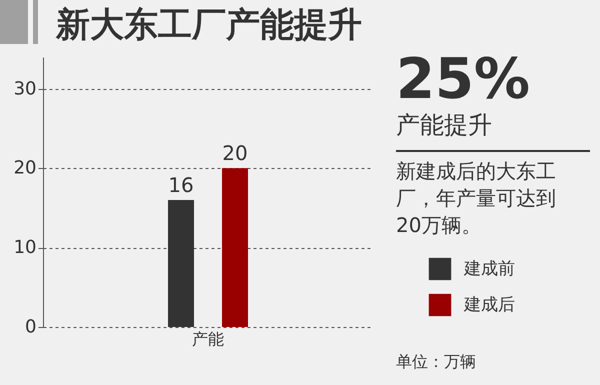  Describe the element at coordinates (235, 153) in the screenshot. I see `data-label: 20` at that location.